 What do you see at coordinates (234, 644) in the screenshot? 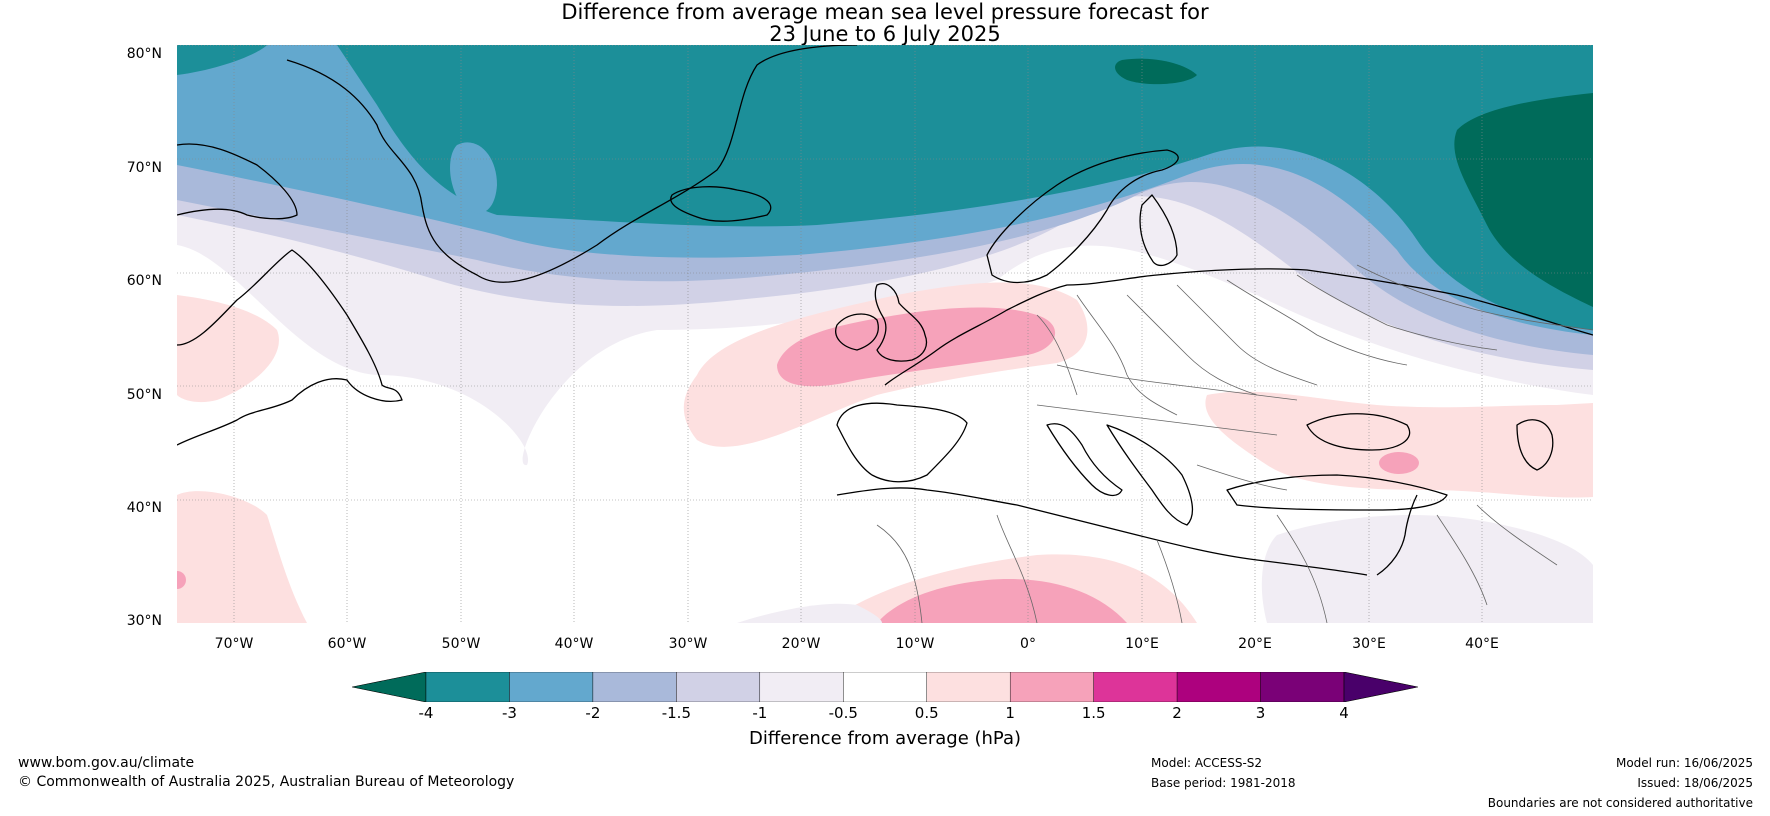
I see `lon-label-70w: 70°W` at bounding box center [234, 644].